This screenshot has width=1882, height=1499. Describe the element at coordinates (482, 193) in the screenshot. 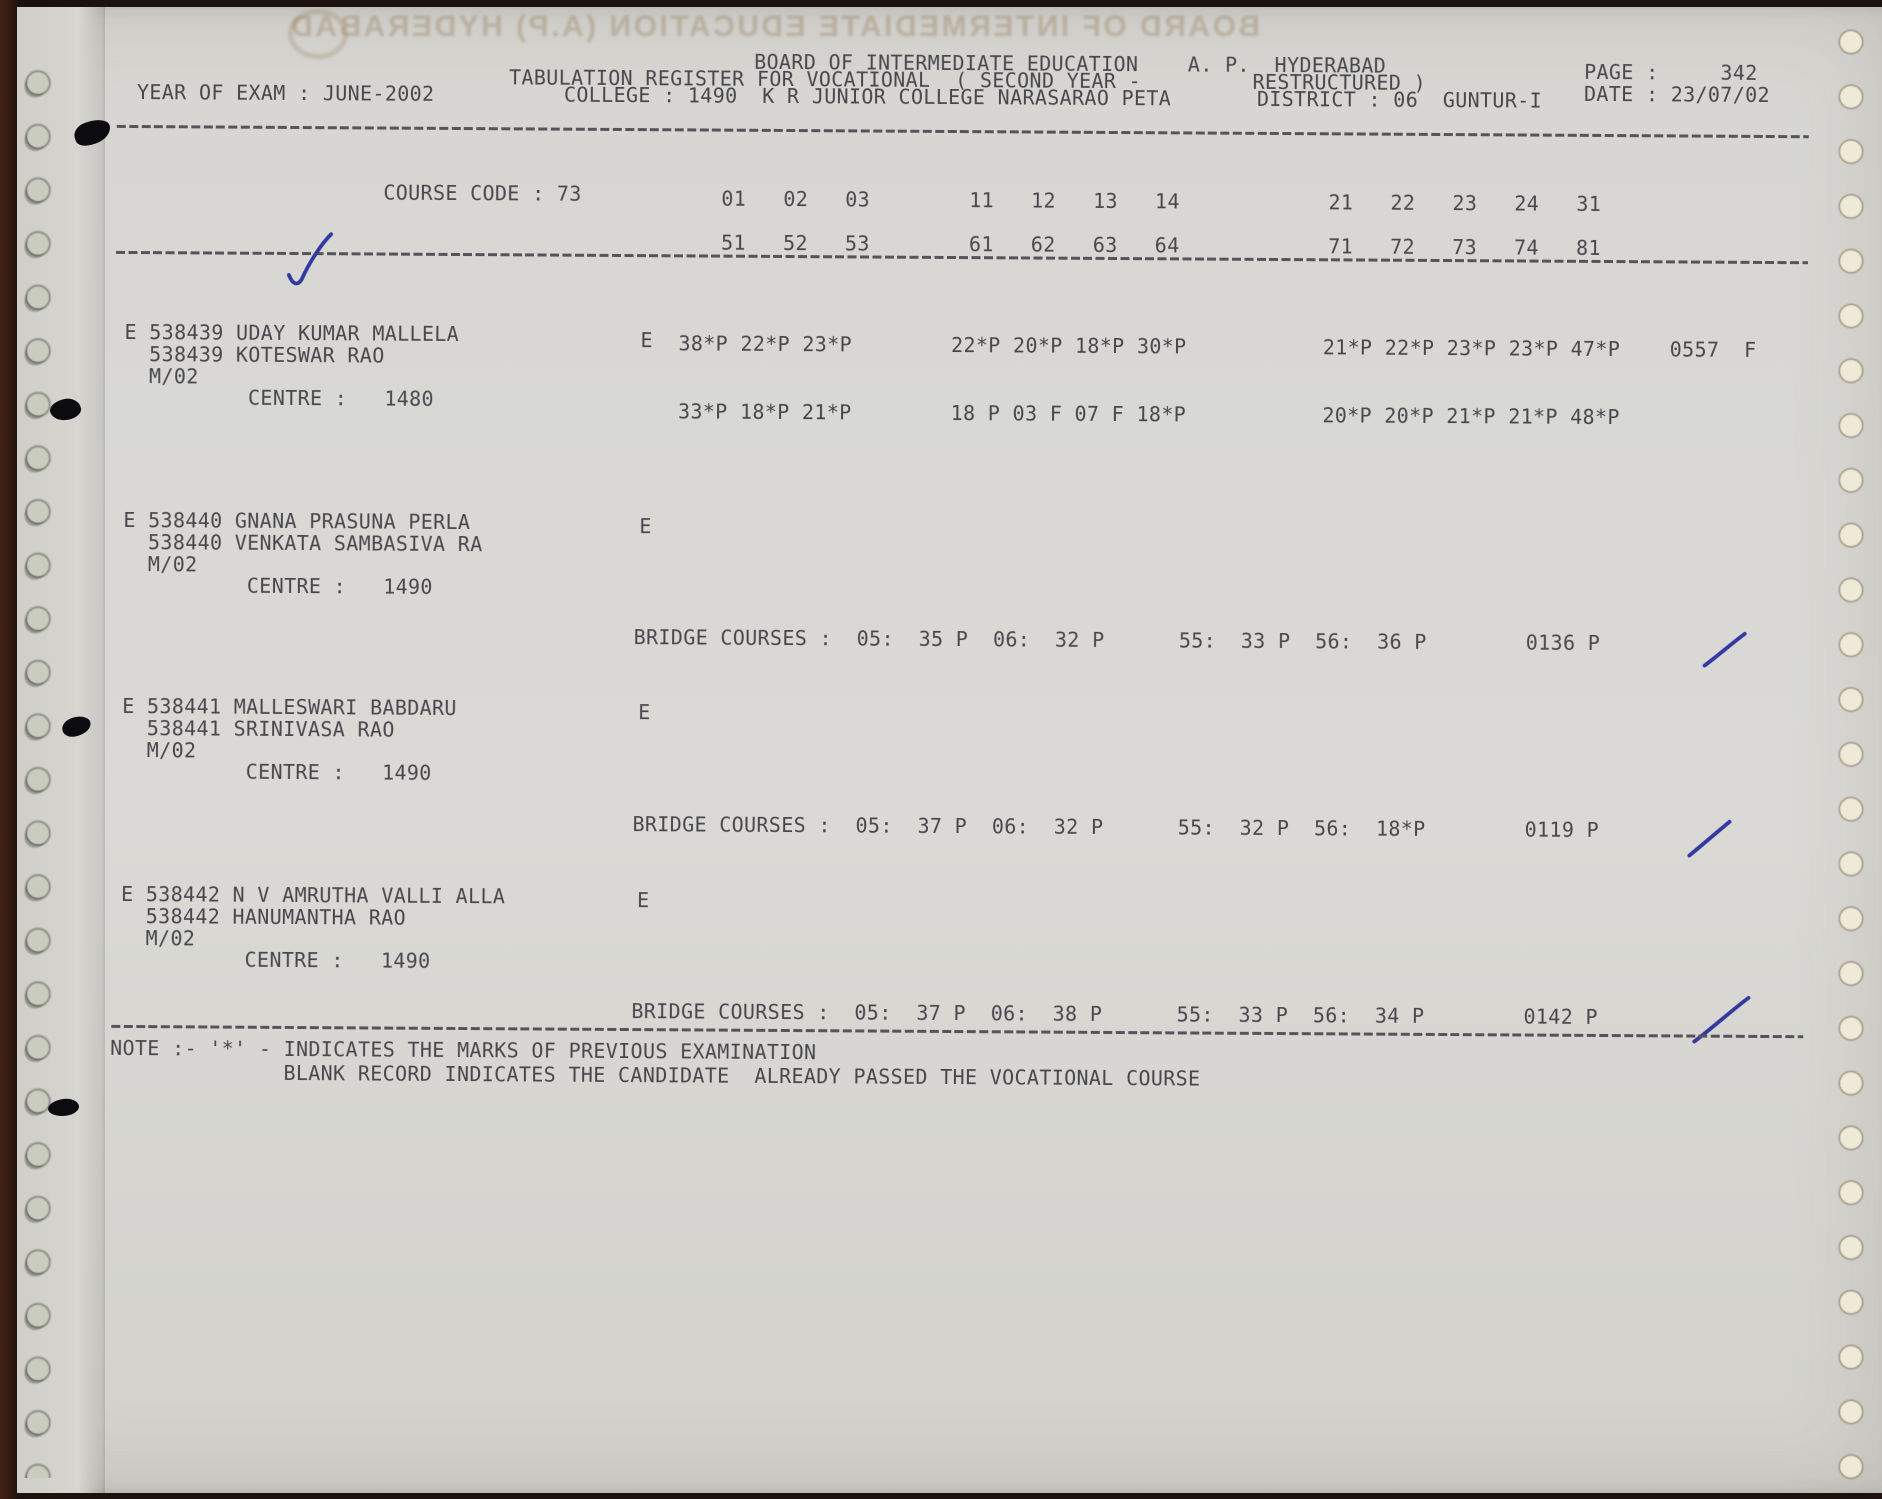

I see `course-code-line: COURSE CODE : 73` at that location.